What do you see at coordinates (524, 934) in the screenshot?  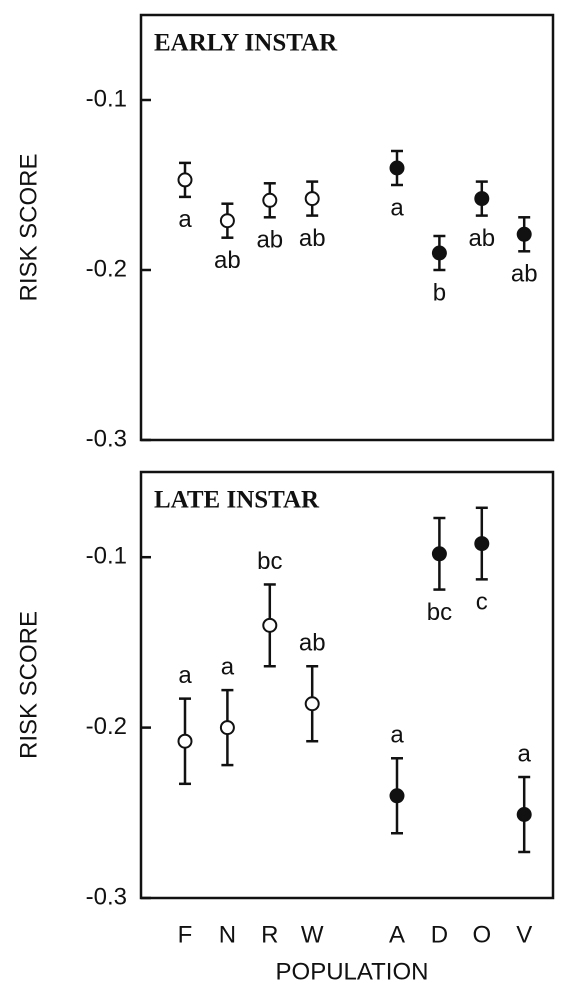 I see `x-tick-label: V` at bounding box center [524, 934].